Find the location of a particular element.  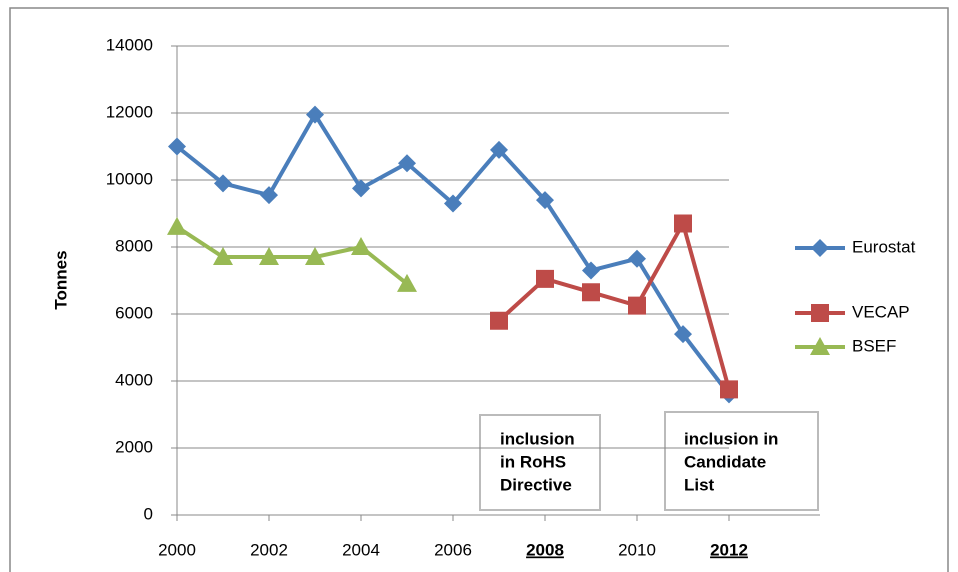

legend-label: BSEF is located at coordinates (874, 345).